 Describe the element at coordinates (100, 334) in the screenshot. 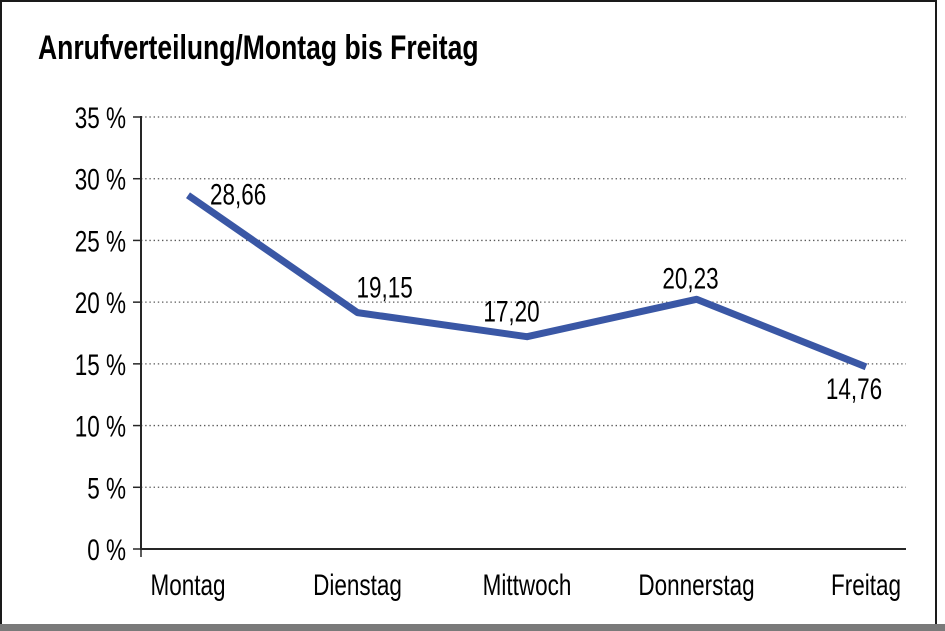

I see `y-axis-labels: 0 % 5 % 10 % 15 % 20 % 25 % 30 % 35 %` at that location.